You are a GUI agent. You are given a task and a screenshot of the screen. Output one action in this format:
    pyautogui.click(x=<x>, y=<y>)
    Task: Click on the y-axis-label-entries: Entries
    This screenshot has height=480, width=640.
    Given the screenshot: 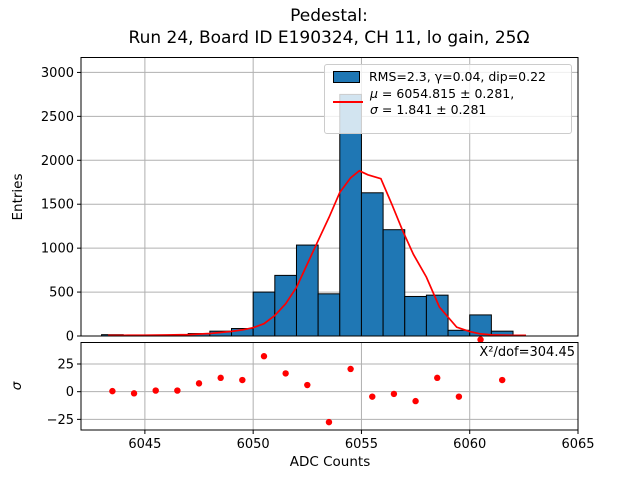 What is the action you would take?
    pyautogui.click(x=18, y=196)
    